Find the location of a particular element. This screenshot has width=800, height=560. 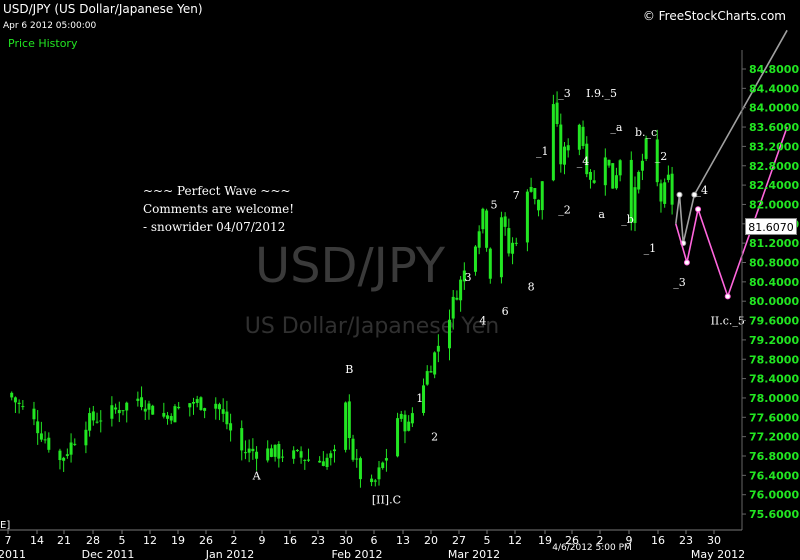

series-label: Price History is located at coordinates (43, 43).